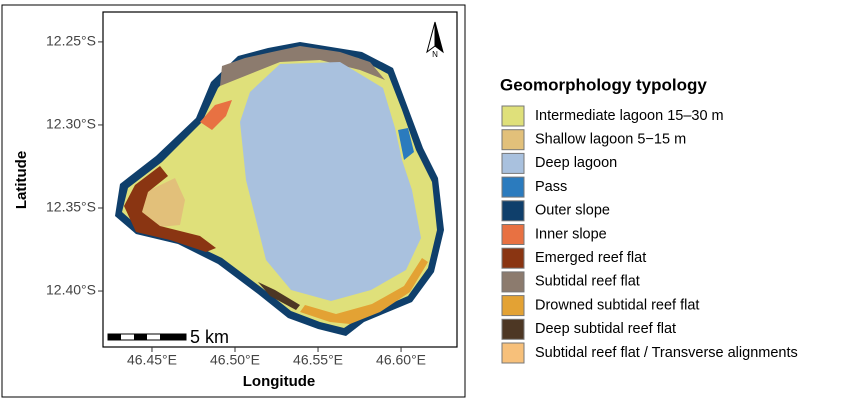 This screenshot has height=413, width=867. I want to click on x-tick-label: 46.60°E, so click(401, 360).